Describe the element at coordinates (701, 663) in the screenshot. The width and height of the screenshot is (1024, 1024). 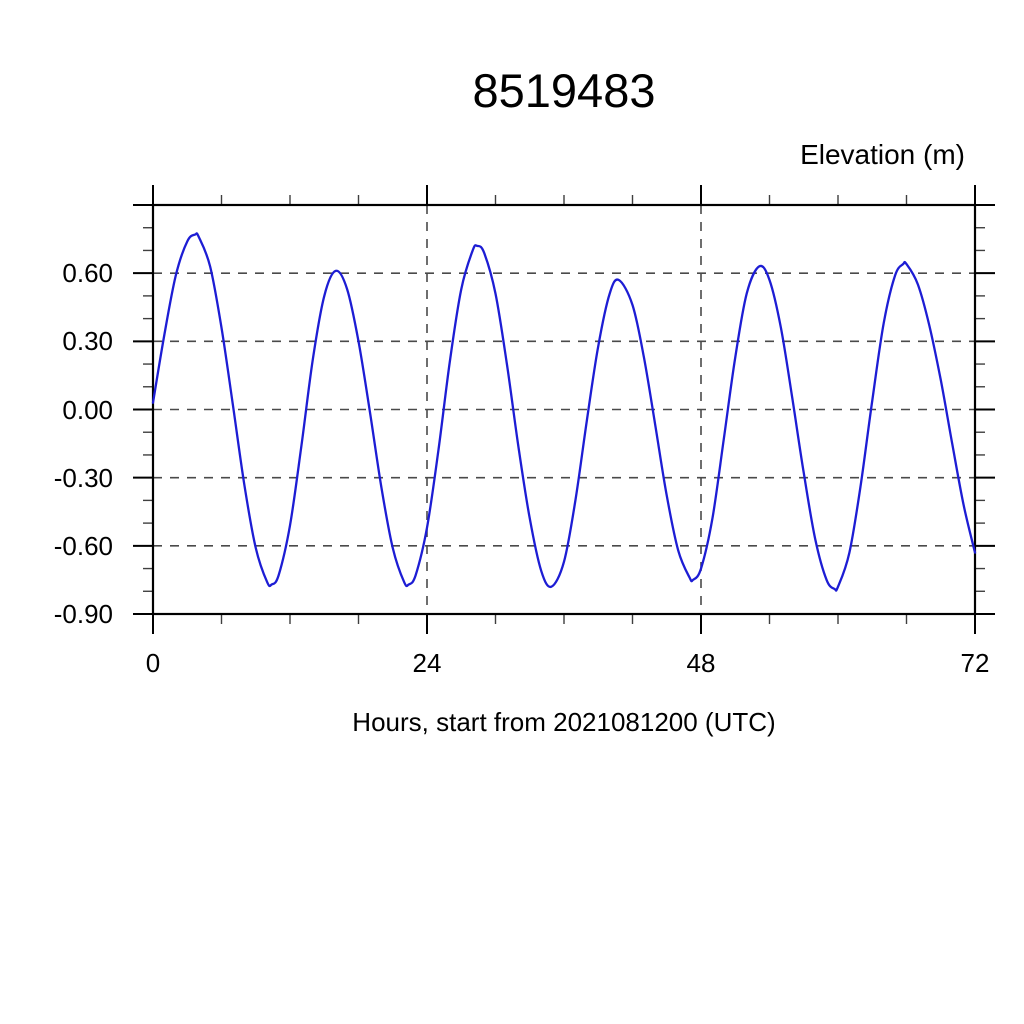
I see `x-tick-label: 48` at that location.